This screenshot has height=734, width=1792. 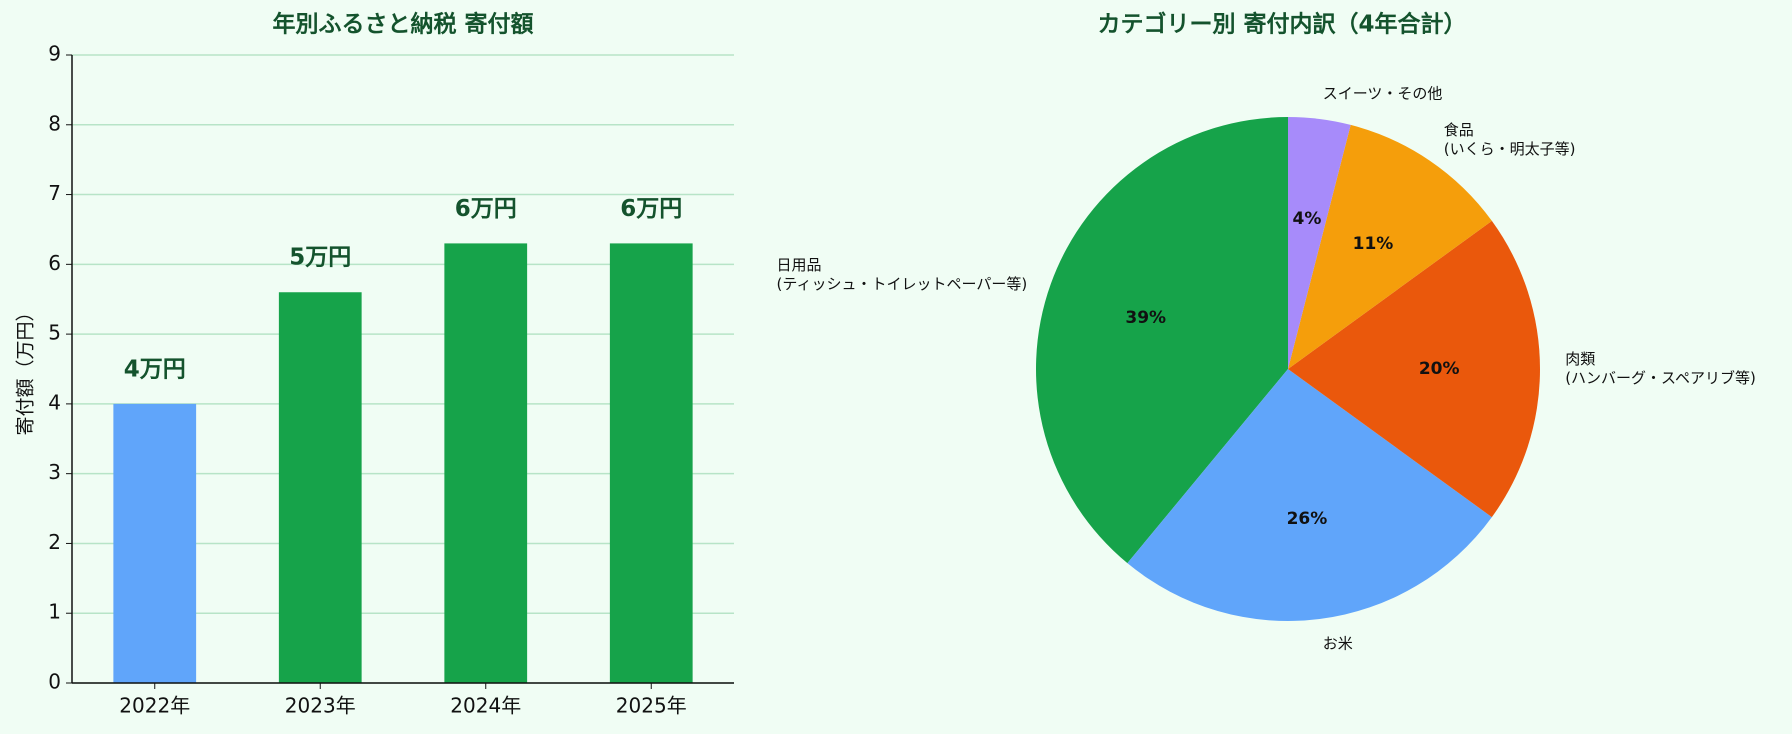 What do you see at coordinates (1307, 219) in the screenshot?
I see `pie-pct-label: 4%` at bounding box center [1307, 219].